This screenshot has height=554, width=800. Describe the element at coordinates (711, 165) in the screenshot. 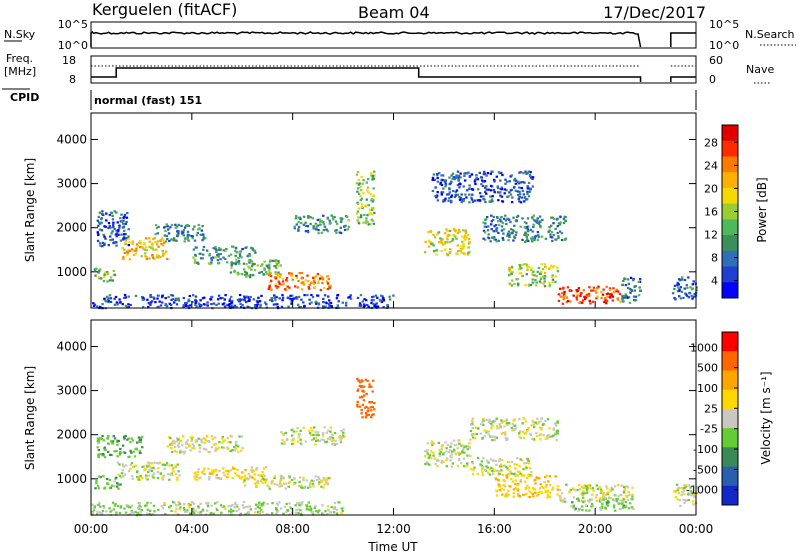

I see `colorbar-tick-label: 24` at that location.